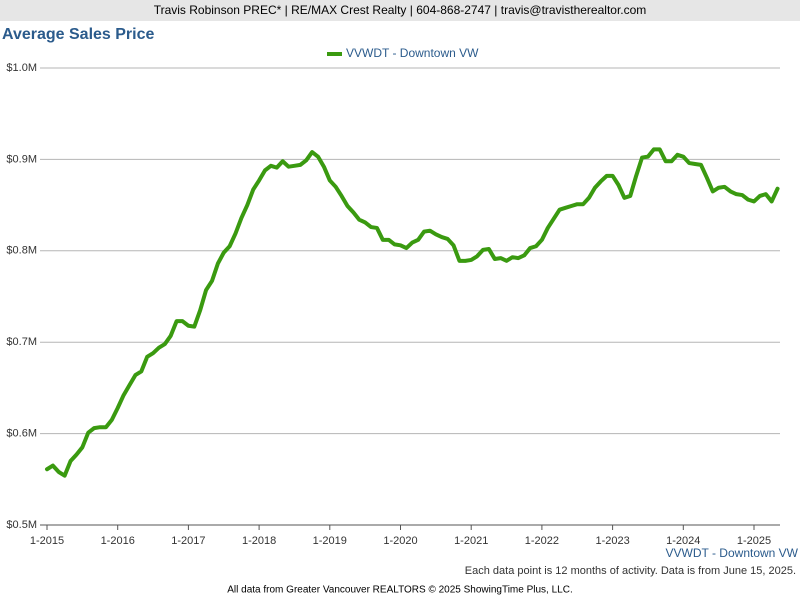 The image size is (800, 600). Describe the element at coordinates (330, 541) in the screenshot. I see `x-tick-label: 1-2019` at that location.